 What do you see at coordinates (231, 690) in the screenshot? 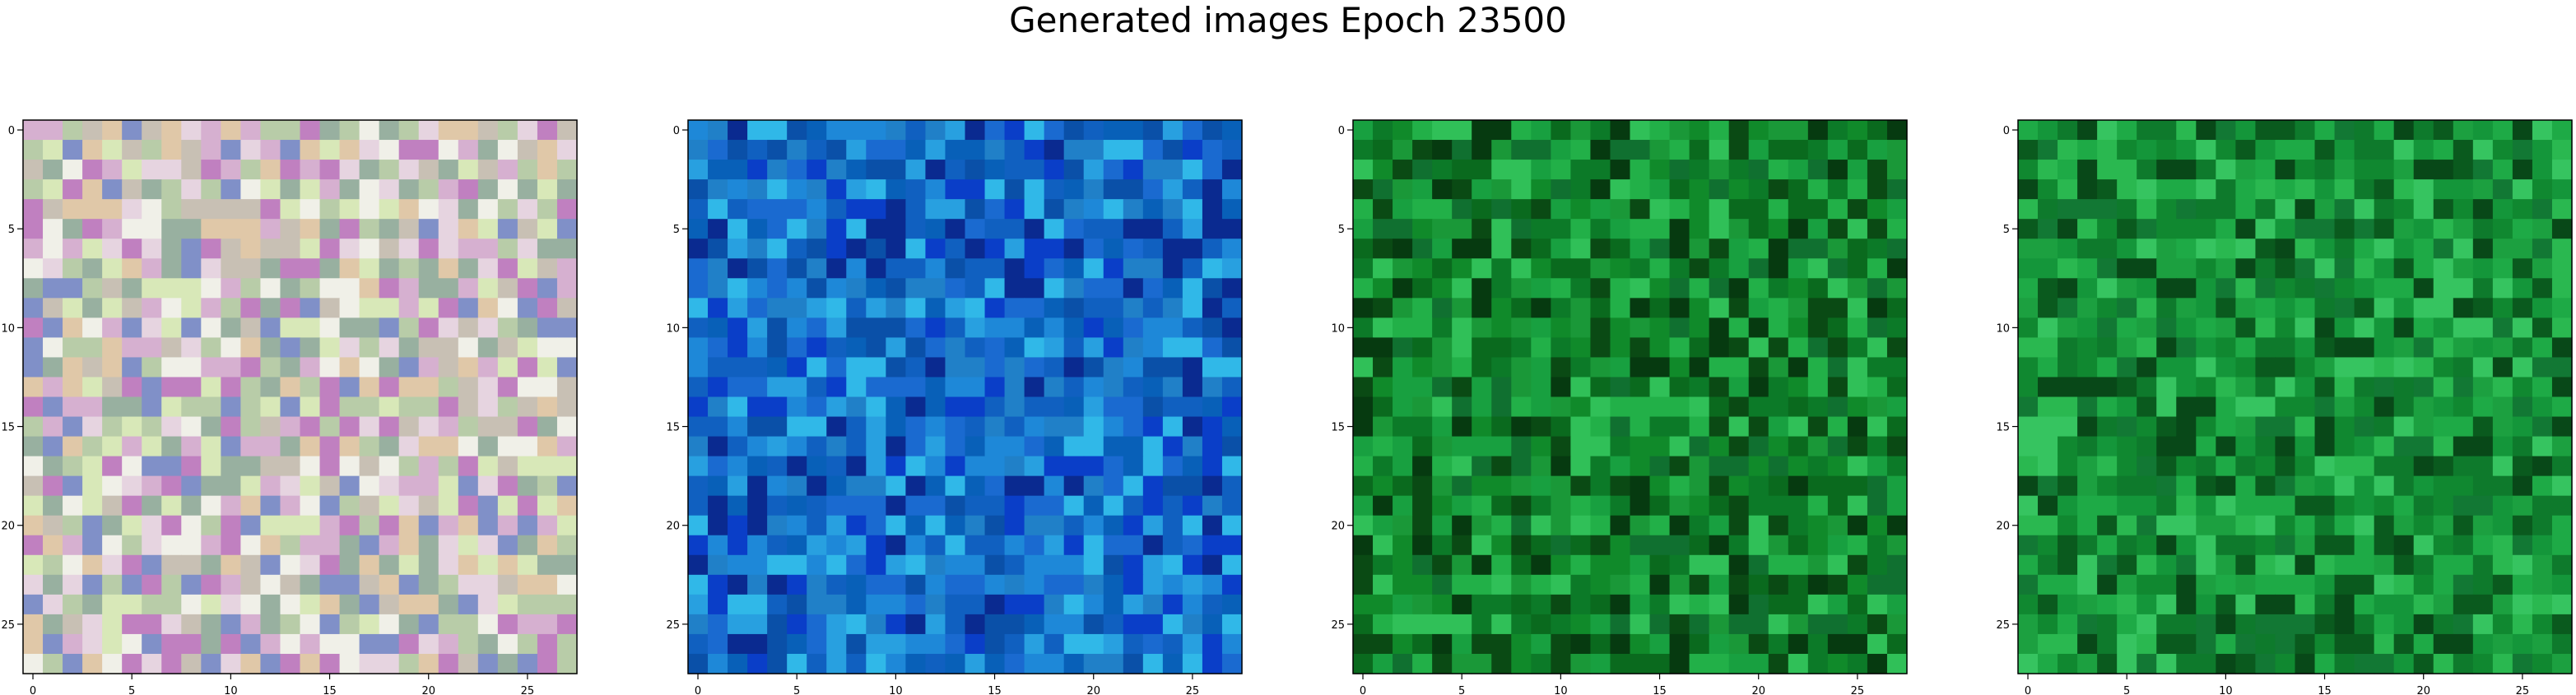
I see `x-tick-label: 10` at bounding box center [231, 690].